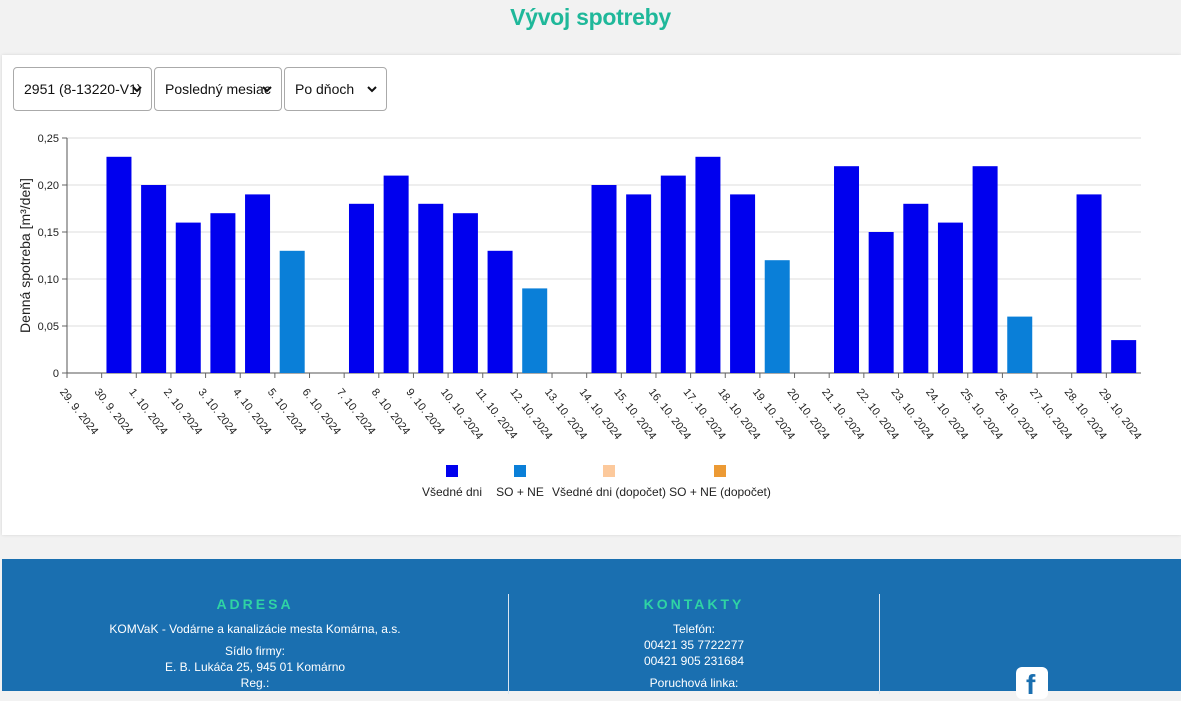  What do you see at coordinates (48, 280) in the screenshot?
I see `y-tick-label: 0,10` at bounding box center [48, 280].